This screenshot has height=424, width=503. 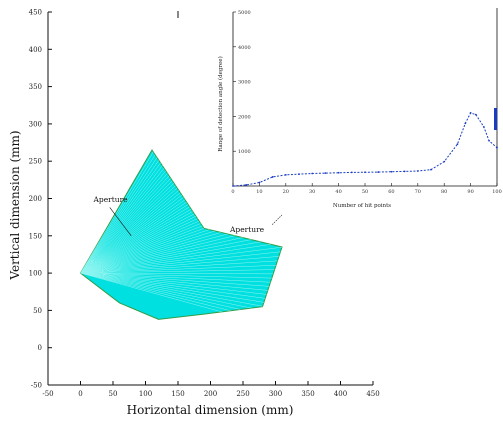 I want to click on inset-x-tick-label: 60, so click(x=391, y=192).